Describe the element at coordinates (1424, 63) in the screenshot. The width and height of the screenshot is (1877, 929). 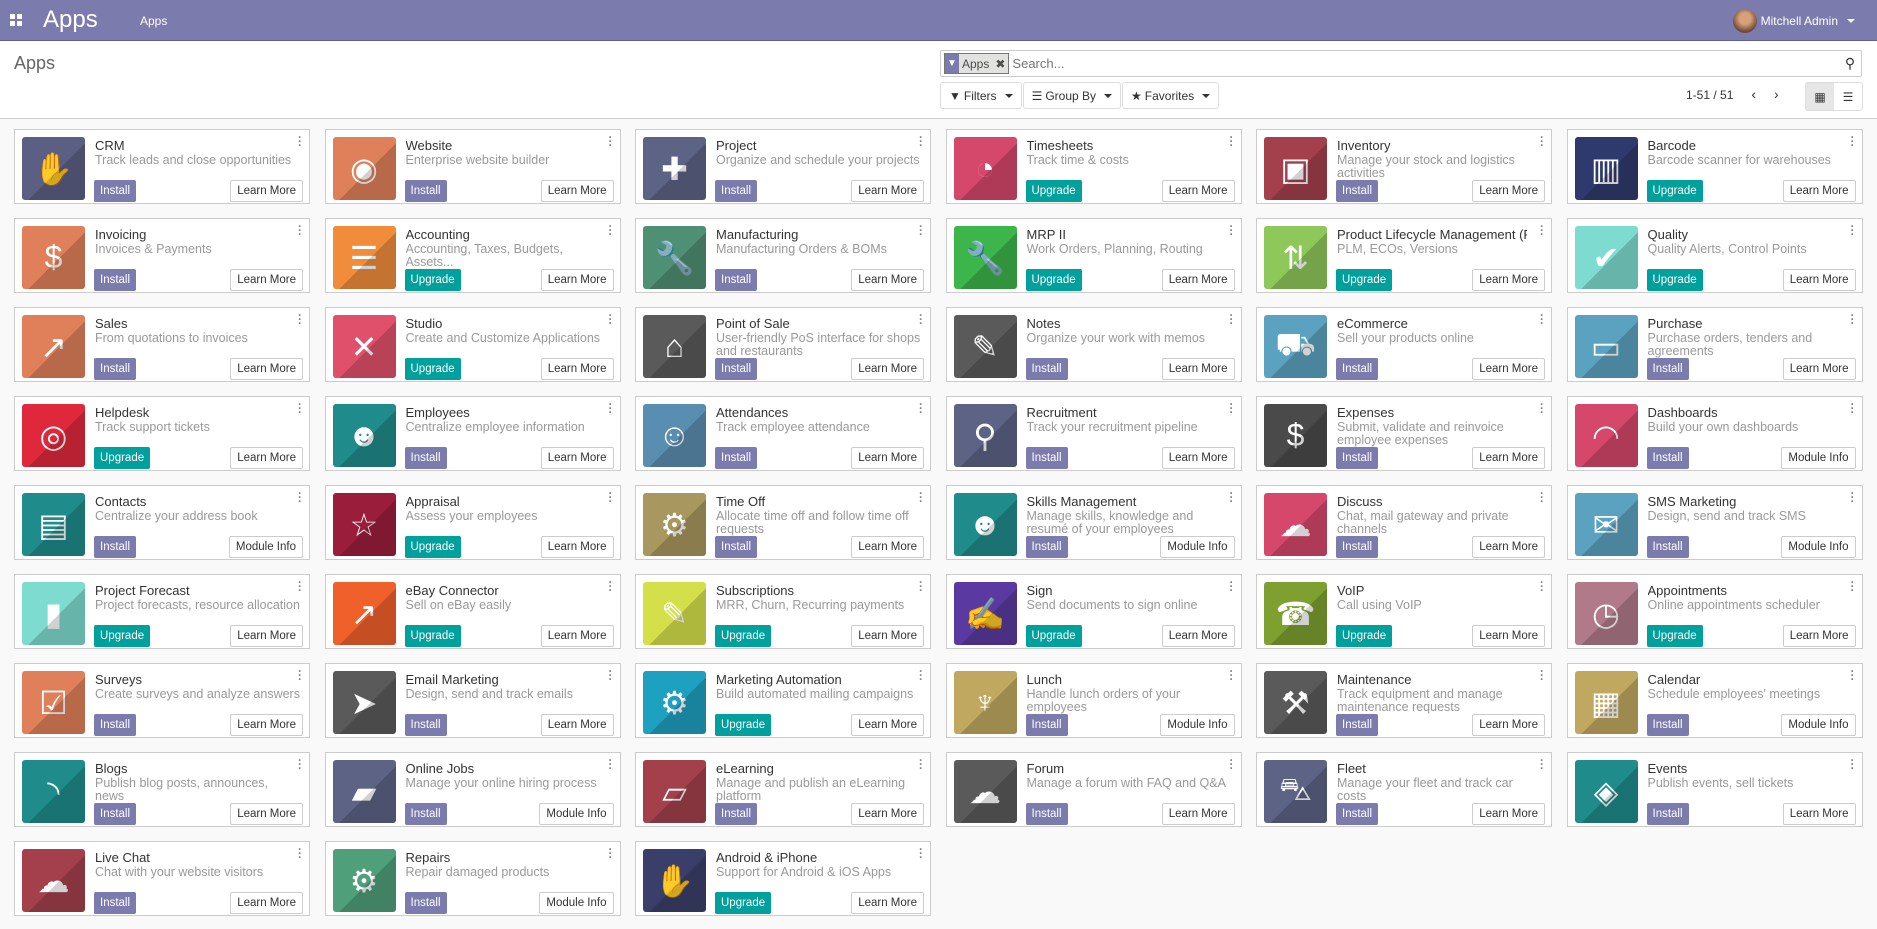
I see `search-input` at that location.